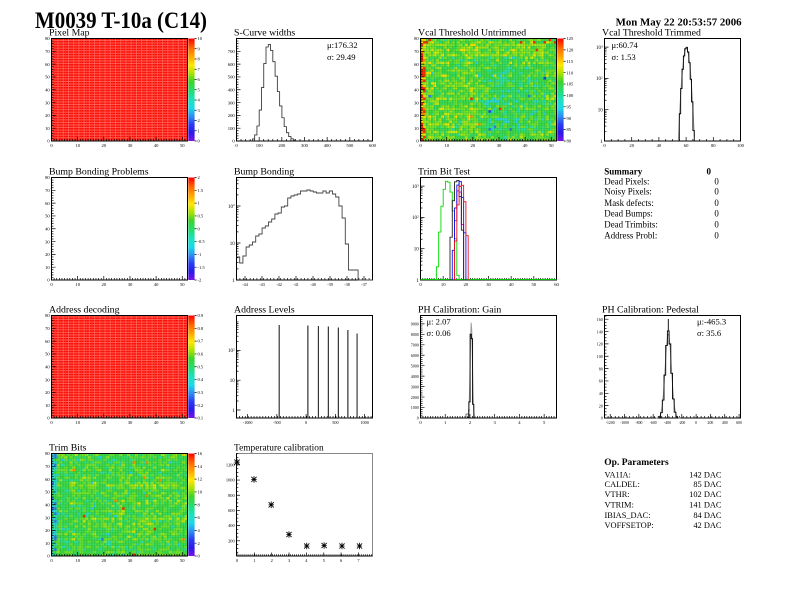 The image size is (792, 612). What do you see at coordinates (705, 505) in the screenshot?
I see `svg-text: 141 DAC` at bounding box center [705, 505].